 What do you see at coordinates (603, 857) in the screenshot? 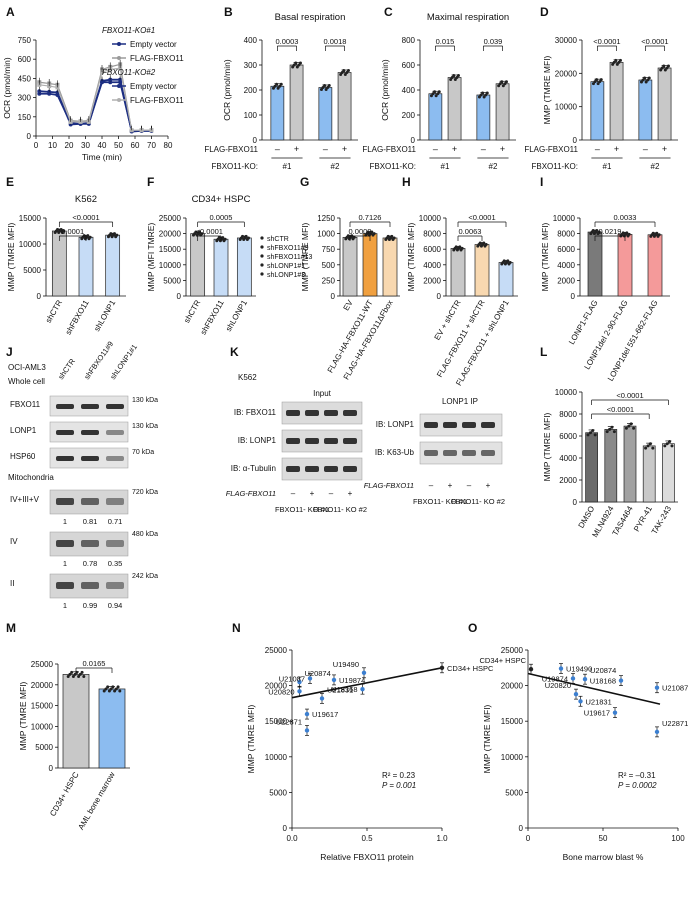
I see `x-axis-label: Bone marrow blast %` at bounding box center [603, 857].